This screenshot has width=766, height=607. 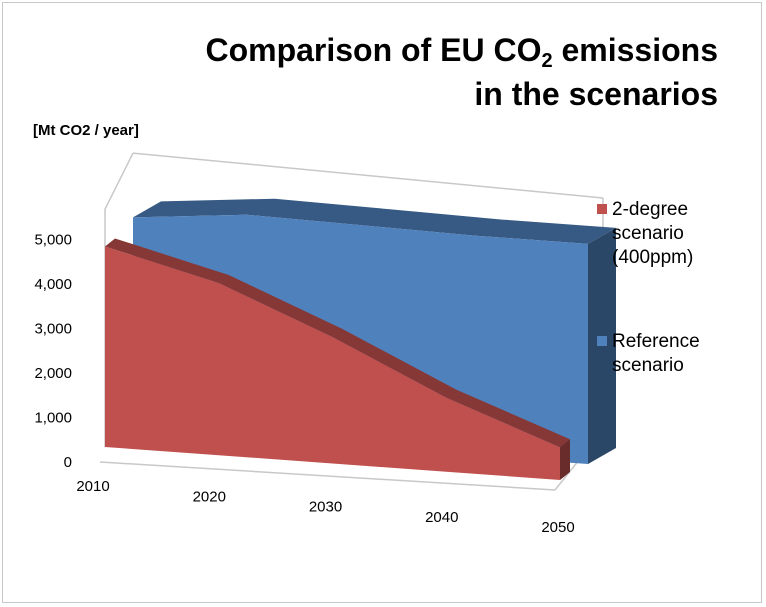 I want to click on legend-item-two-degree: 2-degree scenario (400ppm), so click(x=645, y=234).